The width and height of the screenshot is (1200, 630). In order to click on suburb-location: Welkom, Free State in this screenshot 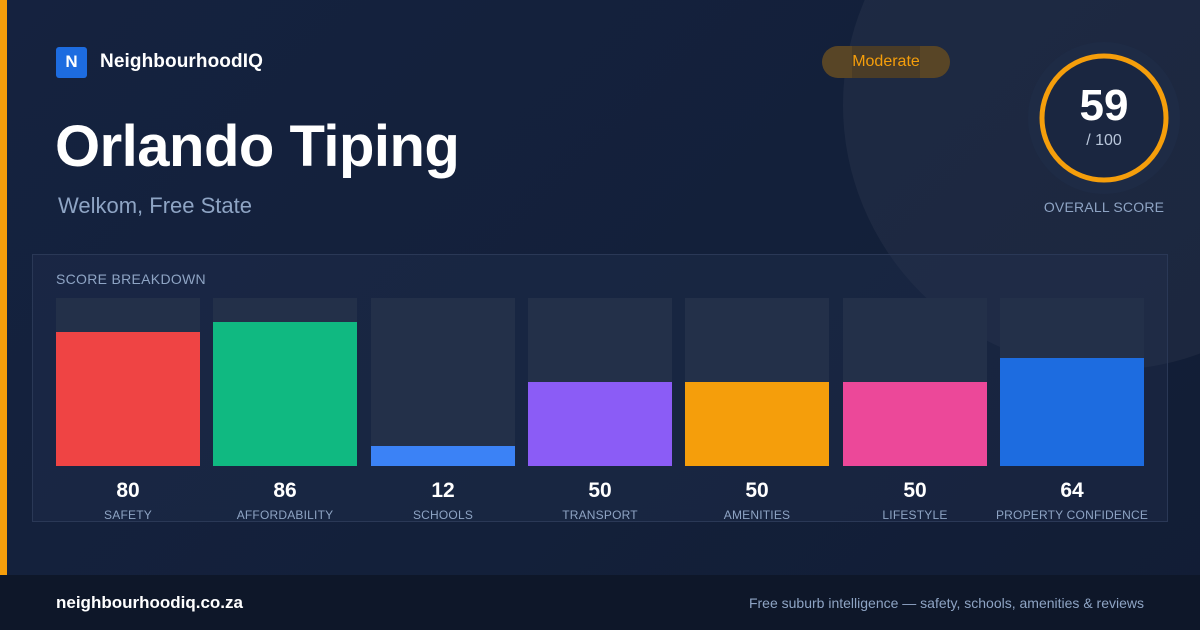, I will do `click(155, 205)`.